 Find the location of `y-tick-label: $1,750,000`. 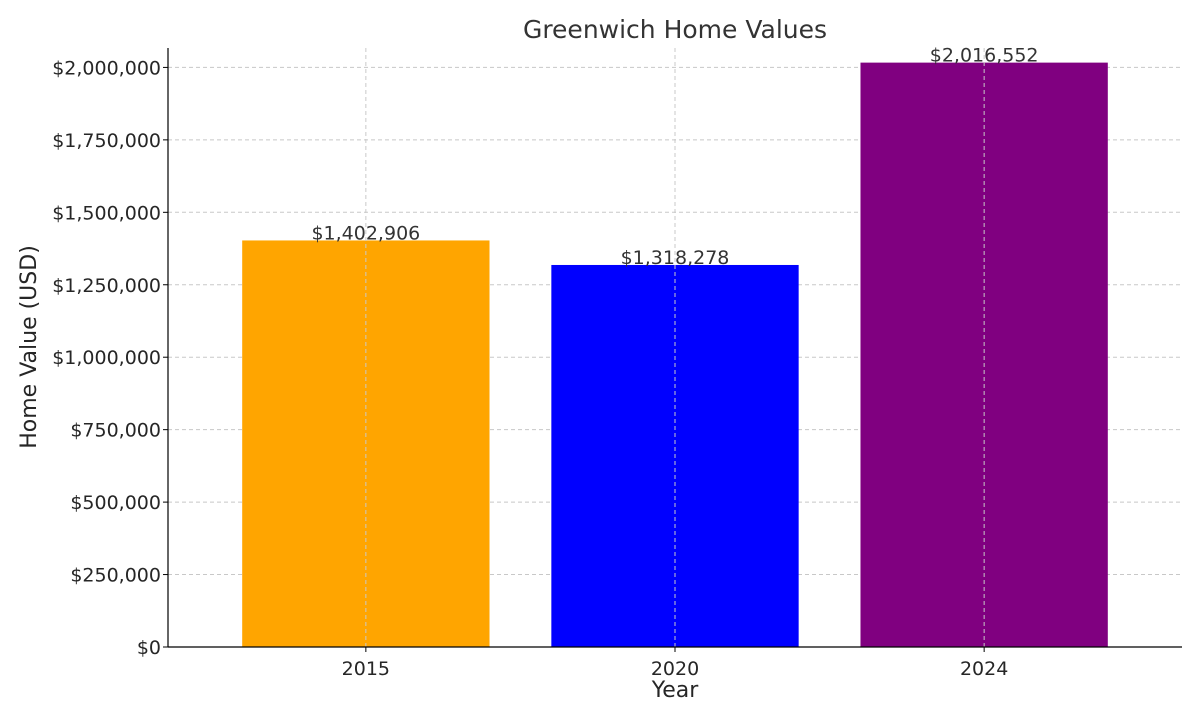

y-tick-label: $1,750,000 is located at coordinates (106, 141).